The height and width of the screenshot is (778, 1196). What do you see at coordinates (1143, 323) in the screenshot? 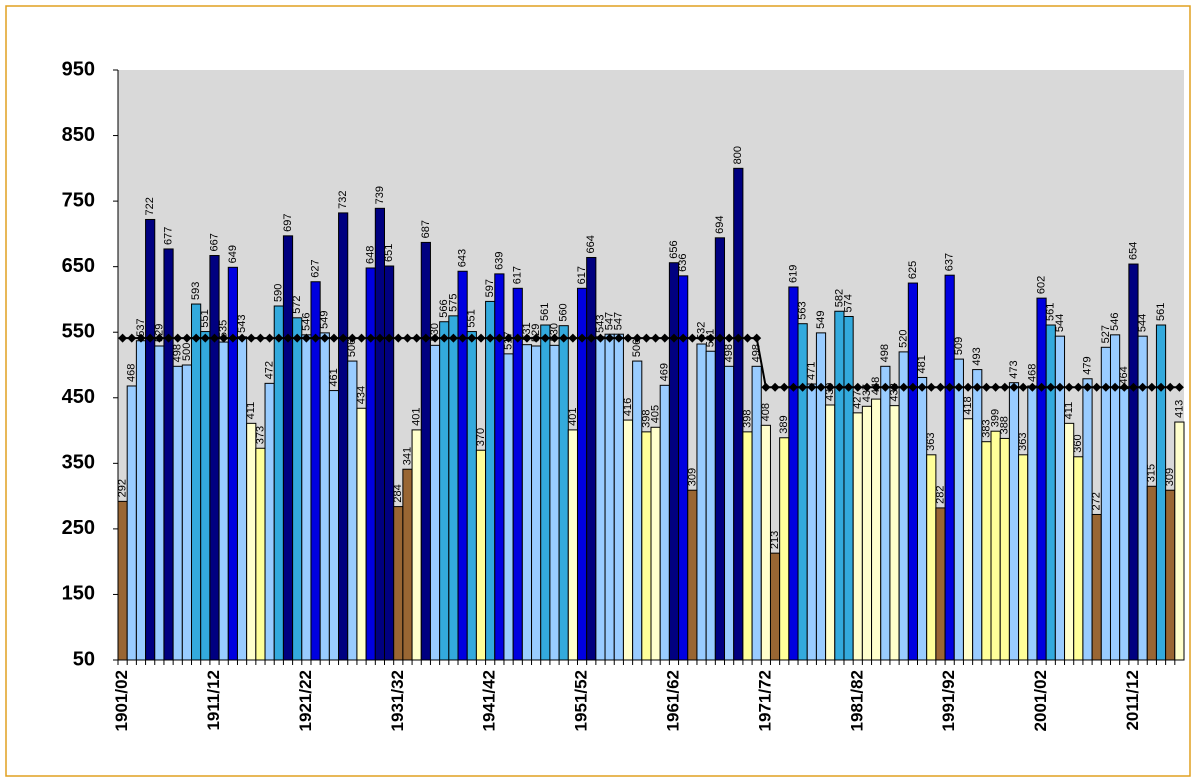
I see `data-label: 544` at bounding box center [1143, 323].